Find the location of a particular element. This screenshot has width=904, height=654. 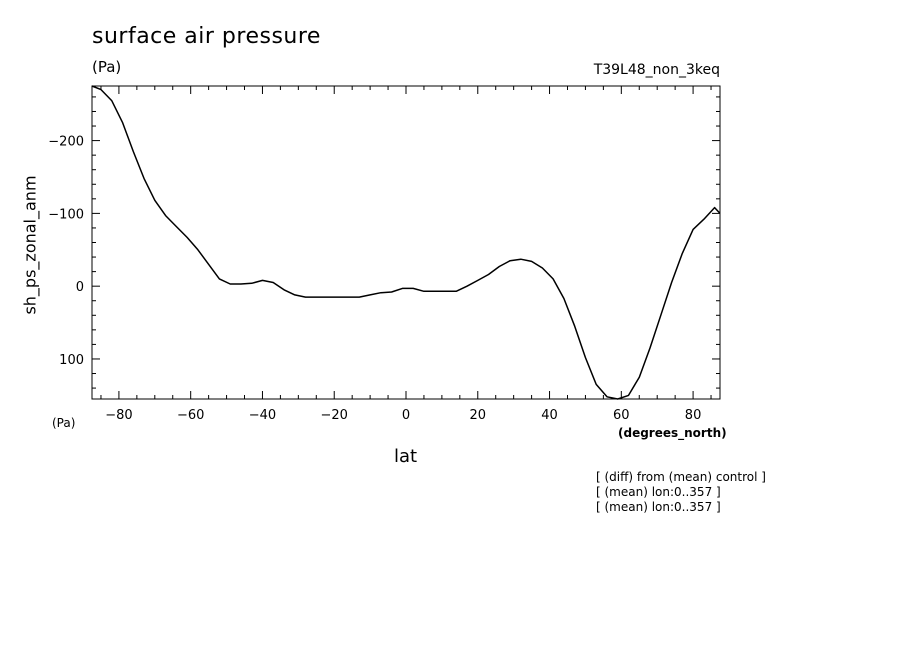

x-tick-label: 20 is located at coordinates (477, 415).